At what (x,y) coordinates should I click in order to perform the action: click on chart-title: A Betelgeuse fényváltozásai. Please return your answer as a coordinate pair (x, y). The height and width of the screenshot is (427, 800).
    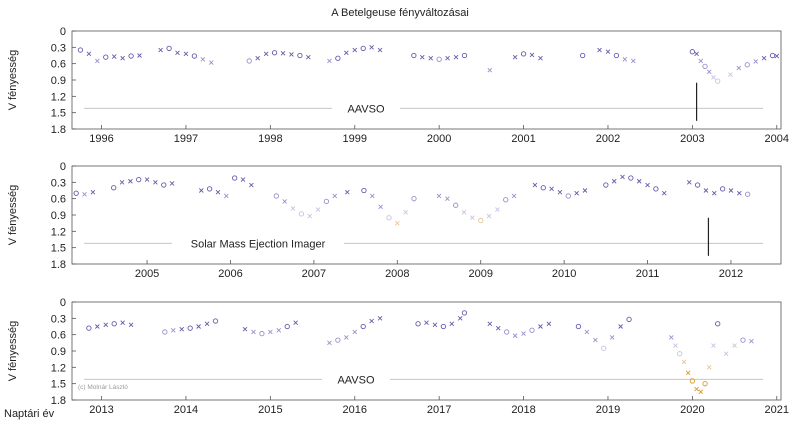
    Looking at the image, I should click on (400, 13).